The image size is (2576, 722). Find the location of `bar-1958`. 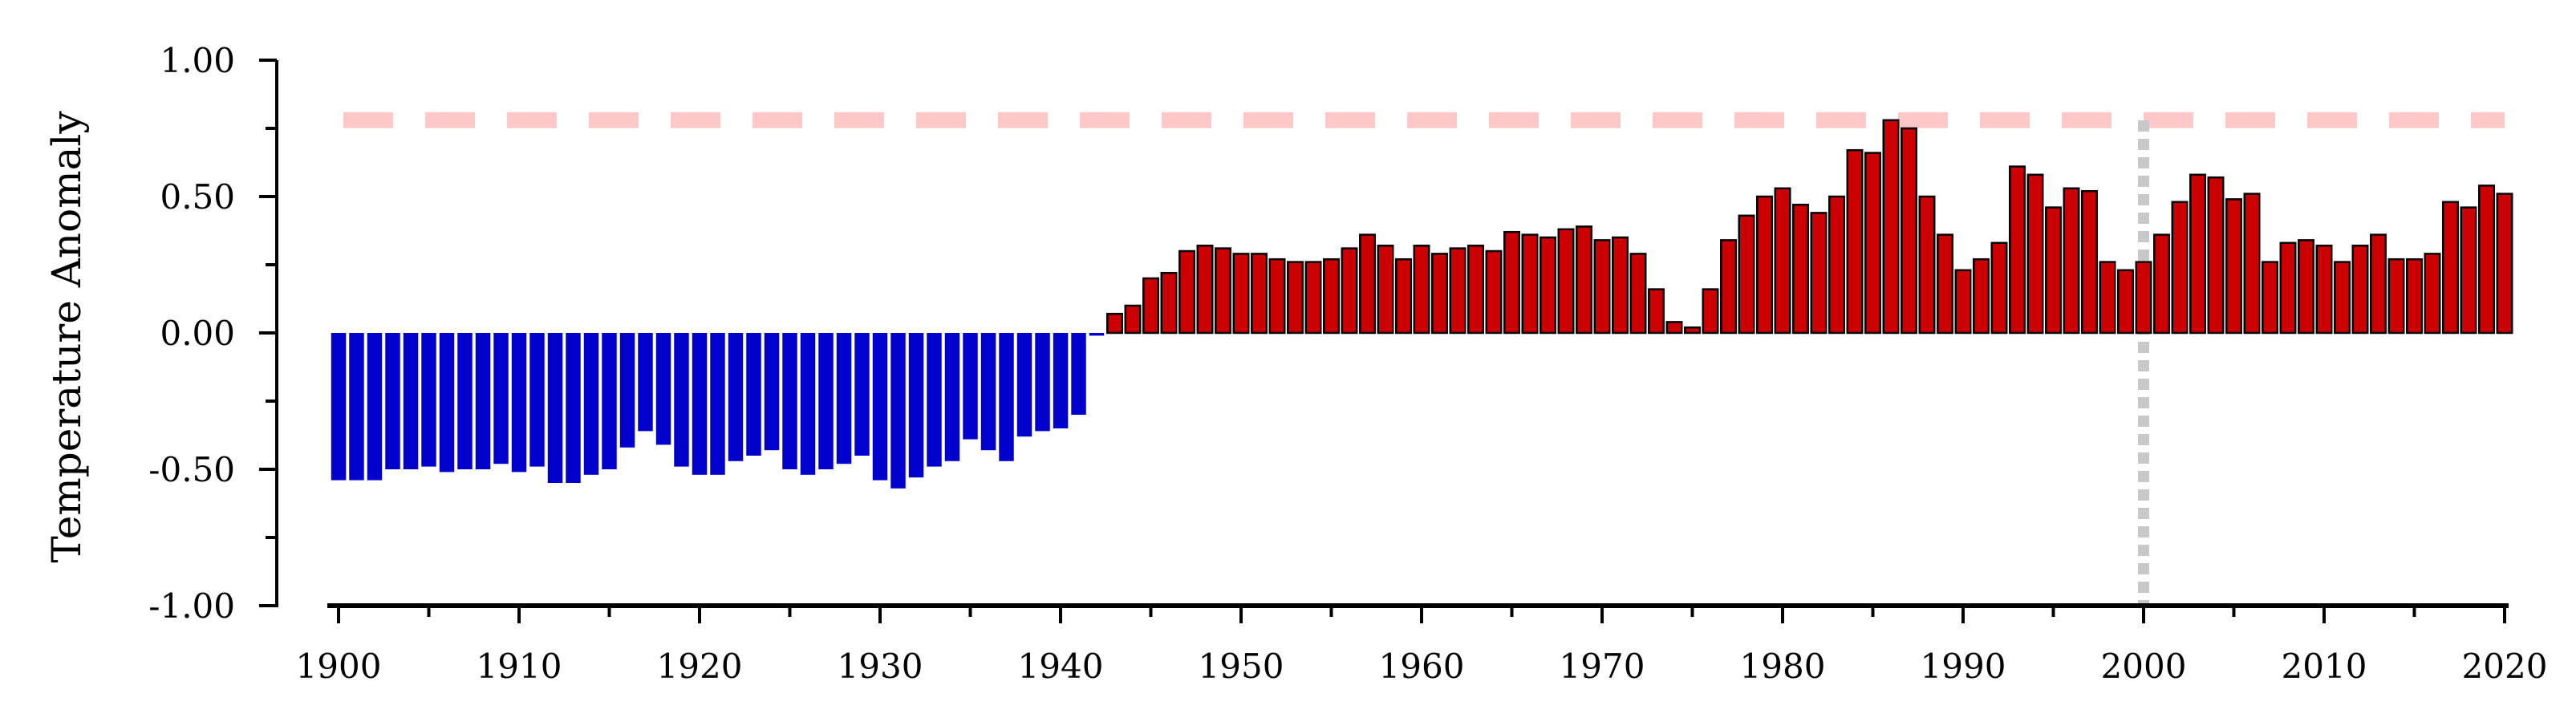

bar-1958 is located at coordinates (1385, 289).